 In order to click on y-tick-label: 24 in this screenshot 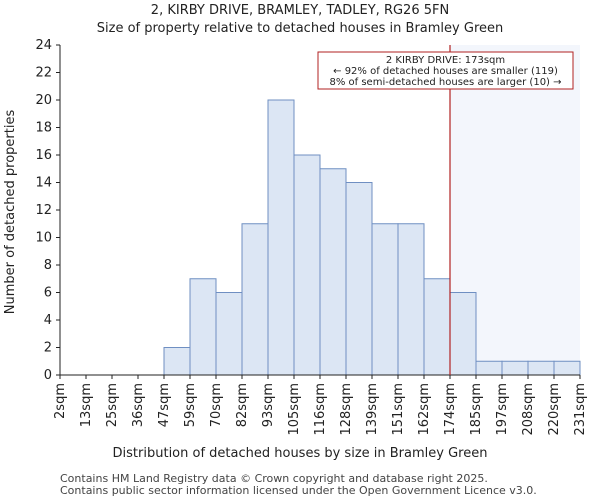, I will do `click(43, 45)`.